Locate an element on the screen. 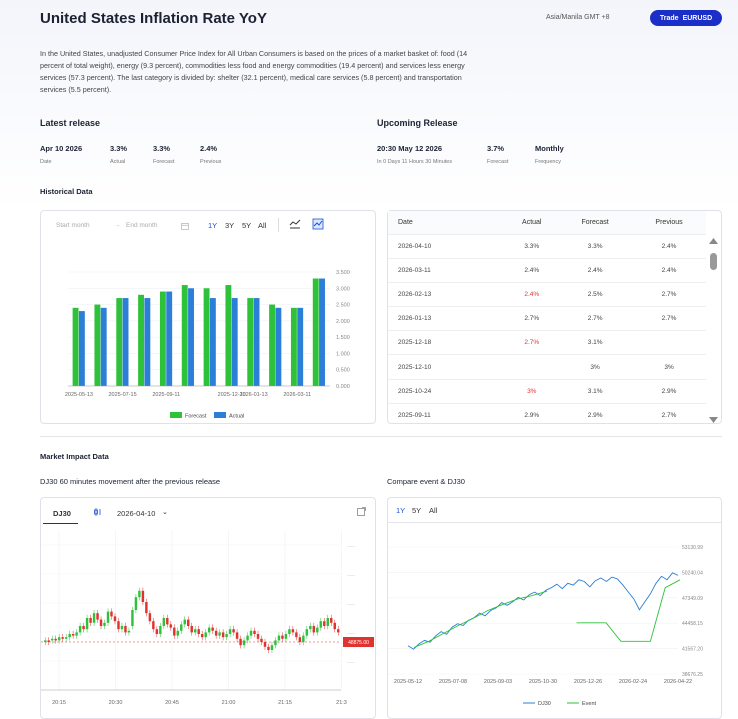 This screenshot has height=719, width=738. compare-range-all: All is located at coordinates (433, 510).